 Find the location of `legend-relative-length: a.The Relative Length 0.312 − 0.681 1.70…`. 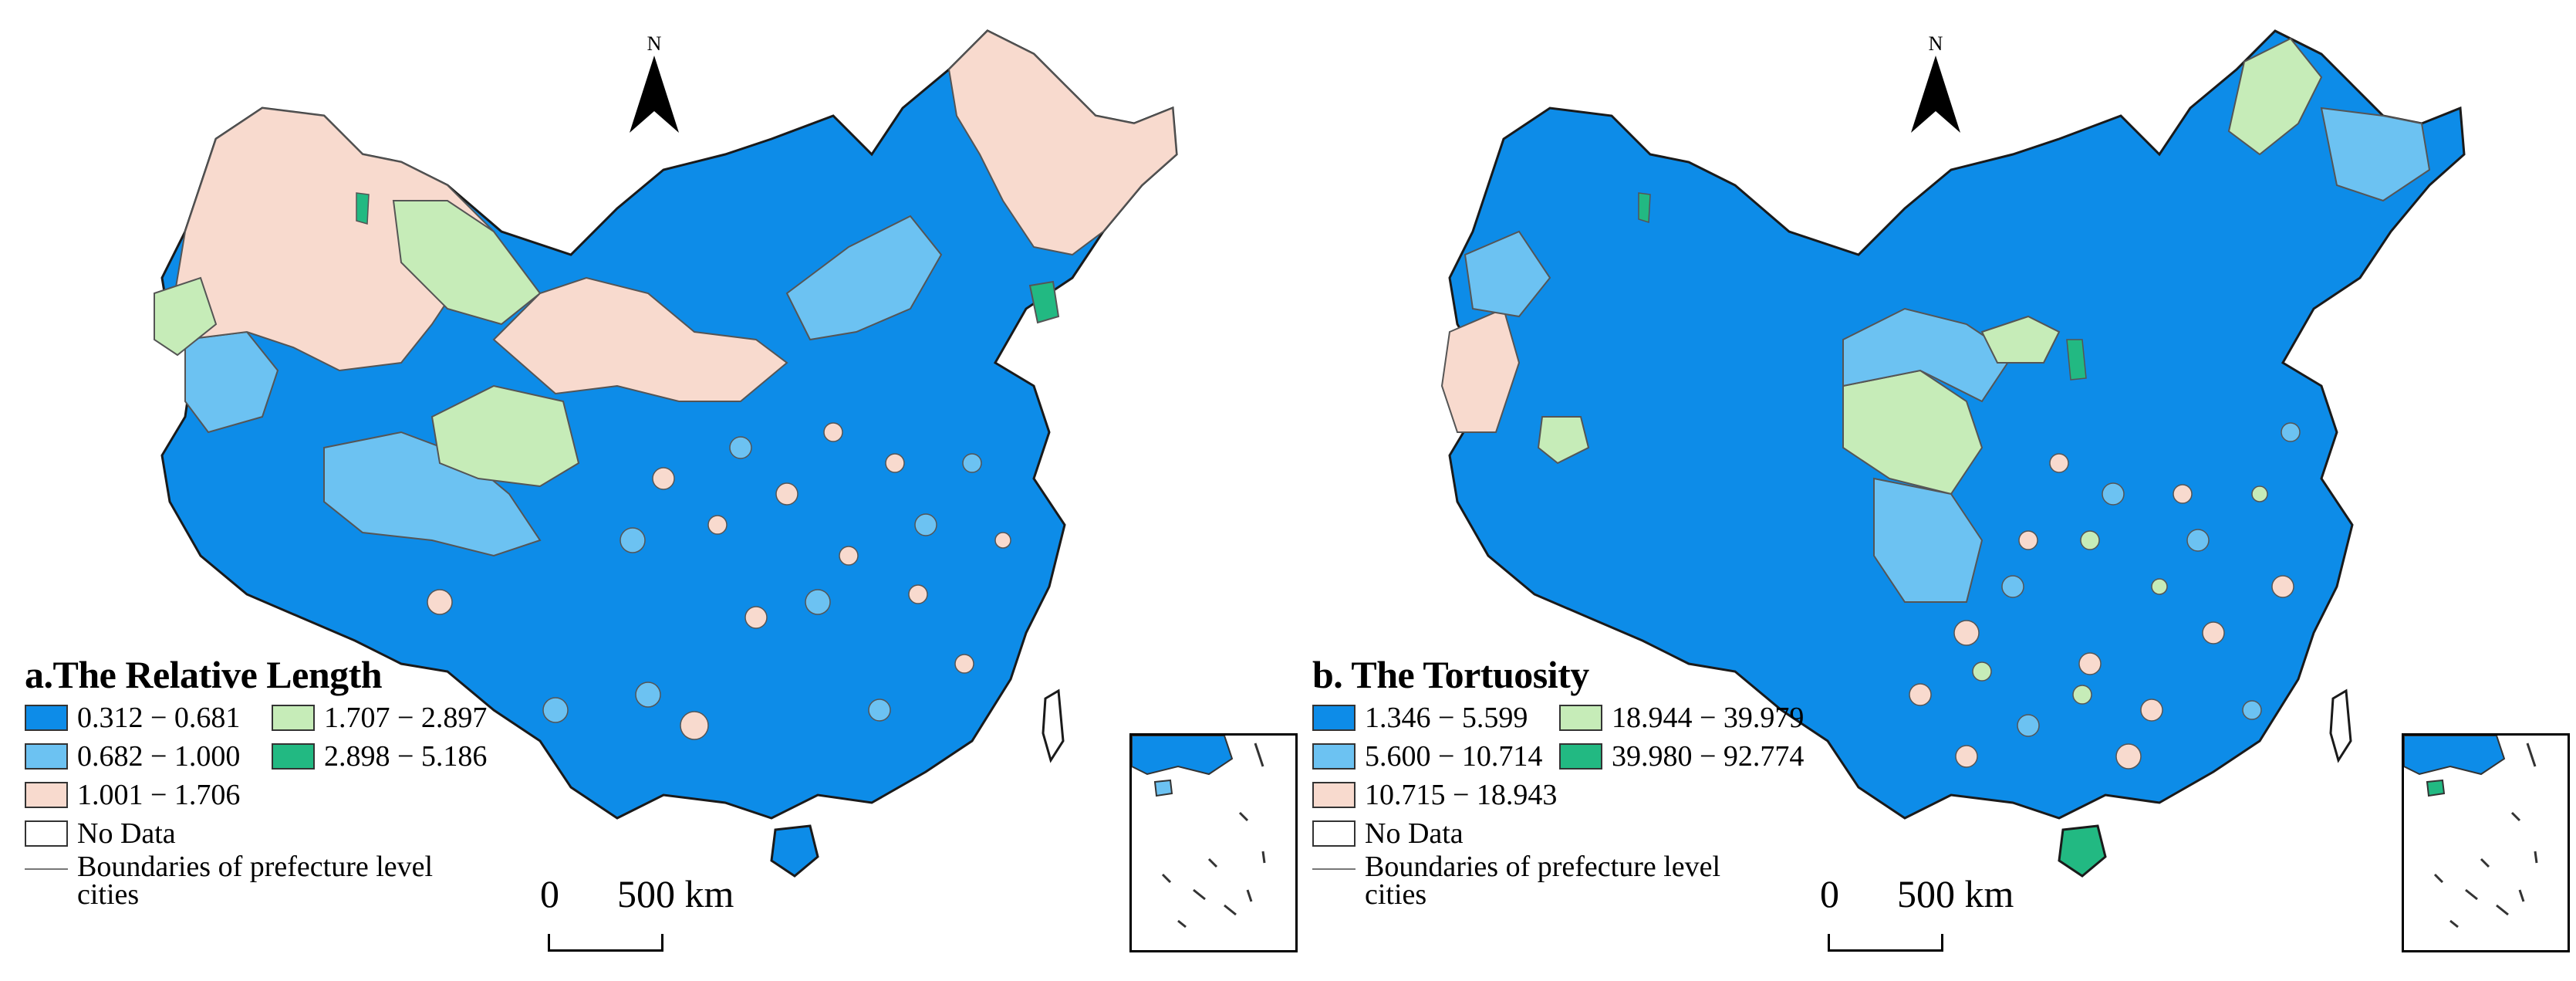

legend-relative-length: a.The Relative Length 0.312 − 0.681 1.70… is located at coordinates (291, 782).